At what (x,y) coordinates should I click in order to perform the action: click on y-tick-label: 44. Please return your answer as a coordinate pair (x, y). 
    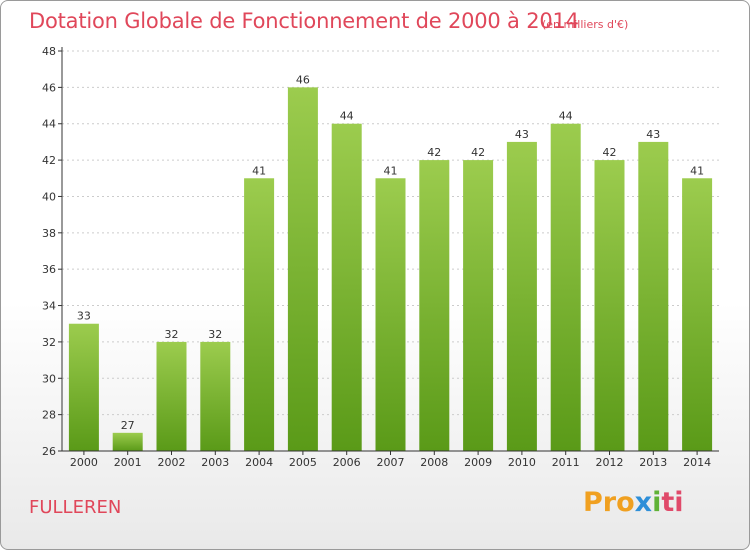
    Looking at the image, I should click on (49, 124).